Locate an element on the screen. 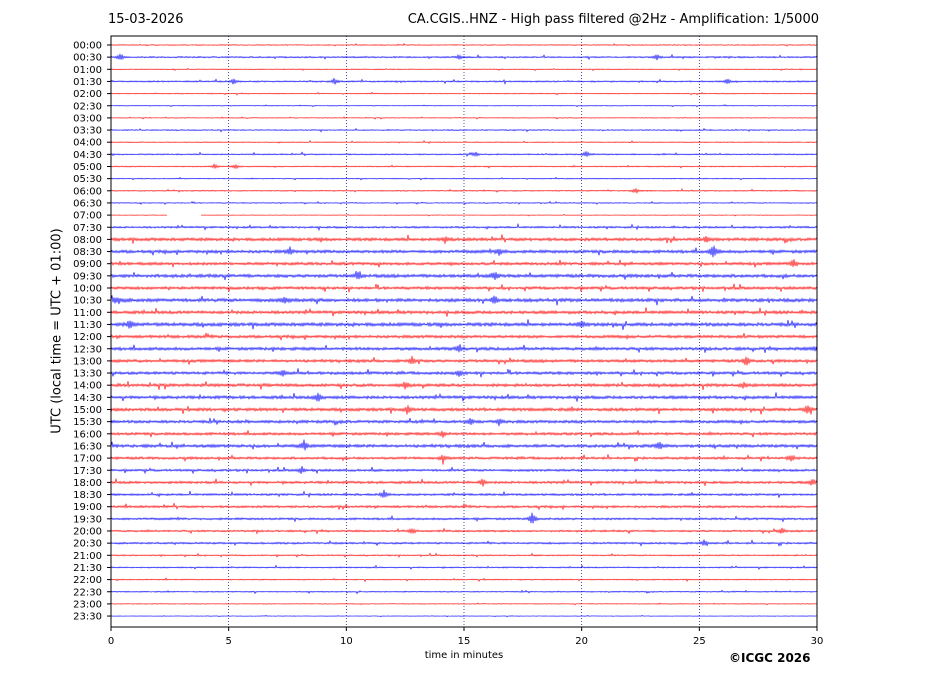 This screenshot has height=696, width=927. y-axis-label: UTC (local time = UTC + 01:00) is located at coordinates (57, 331).